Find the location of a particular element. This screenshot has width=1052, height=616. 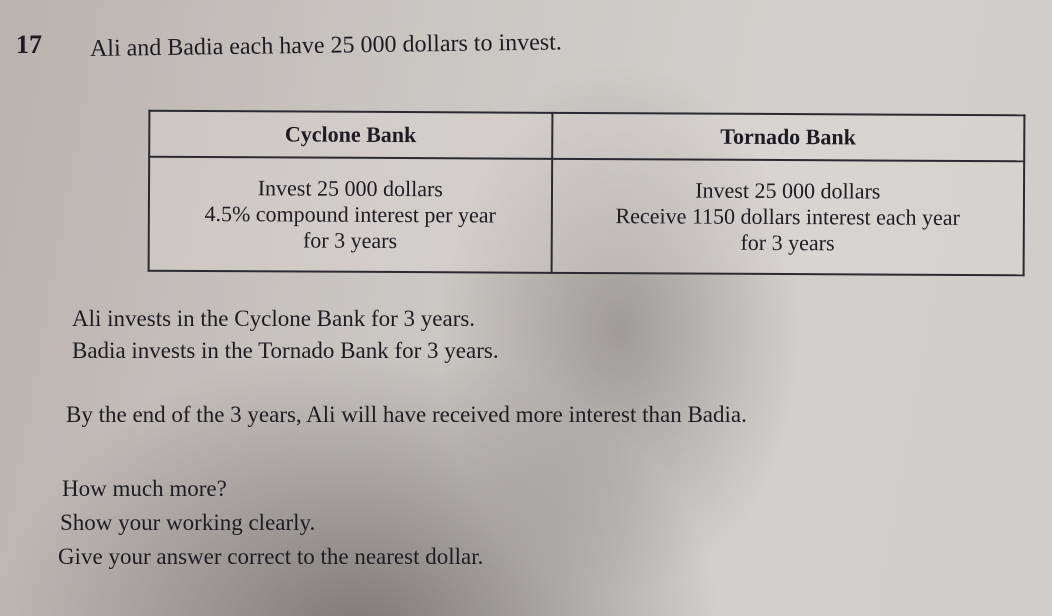

cell-line: 4.5% compound interest per year is located at coordinates (350, 214).